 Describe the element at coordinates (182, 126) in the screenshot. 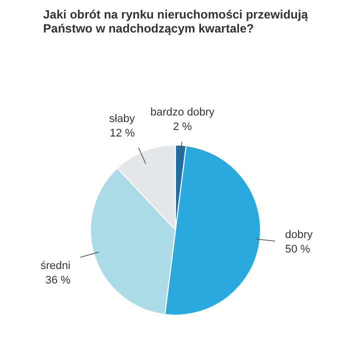

I see `data-label: 2 %` at that location.